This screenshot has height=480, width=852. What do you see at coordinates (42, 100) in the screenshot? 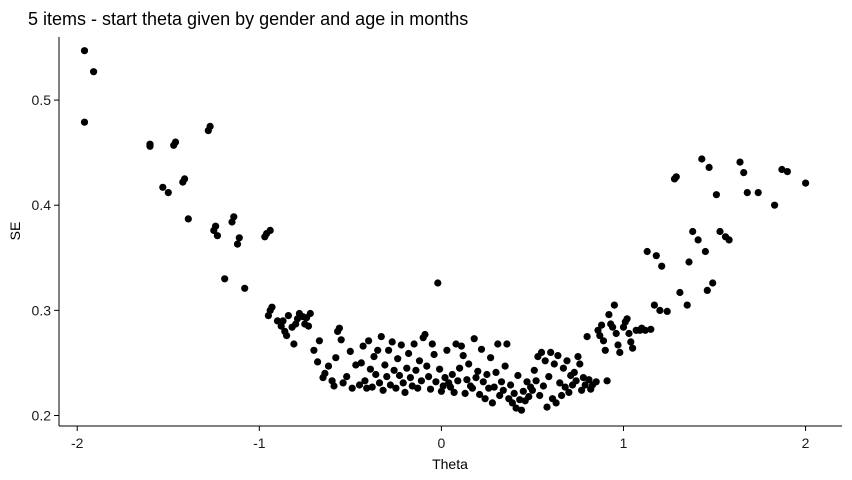
I see `y-tick-label: 0.5` at bounding box center [42, 100].